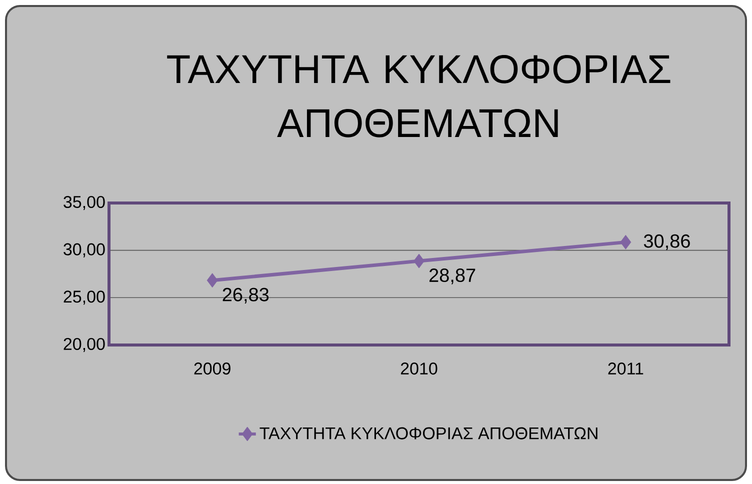 This screenshot has width=752, height=484. Describe the element at coordinates (84, 297) in the screenshot. I see `y-tick-label: 25,00` at that location.